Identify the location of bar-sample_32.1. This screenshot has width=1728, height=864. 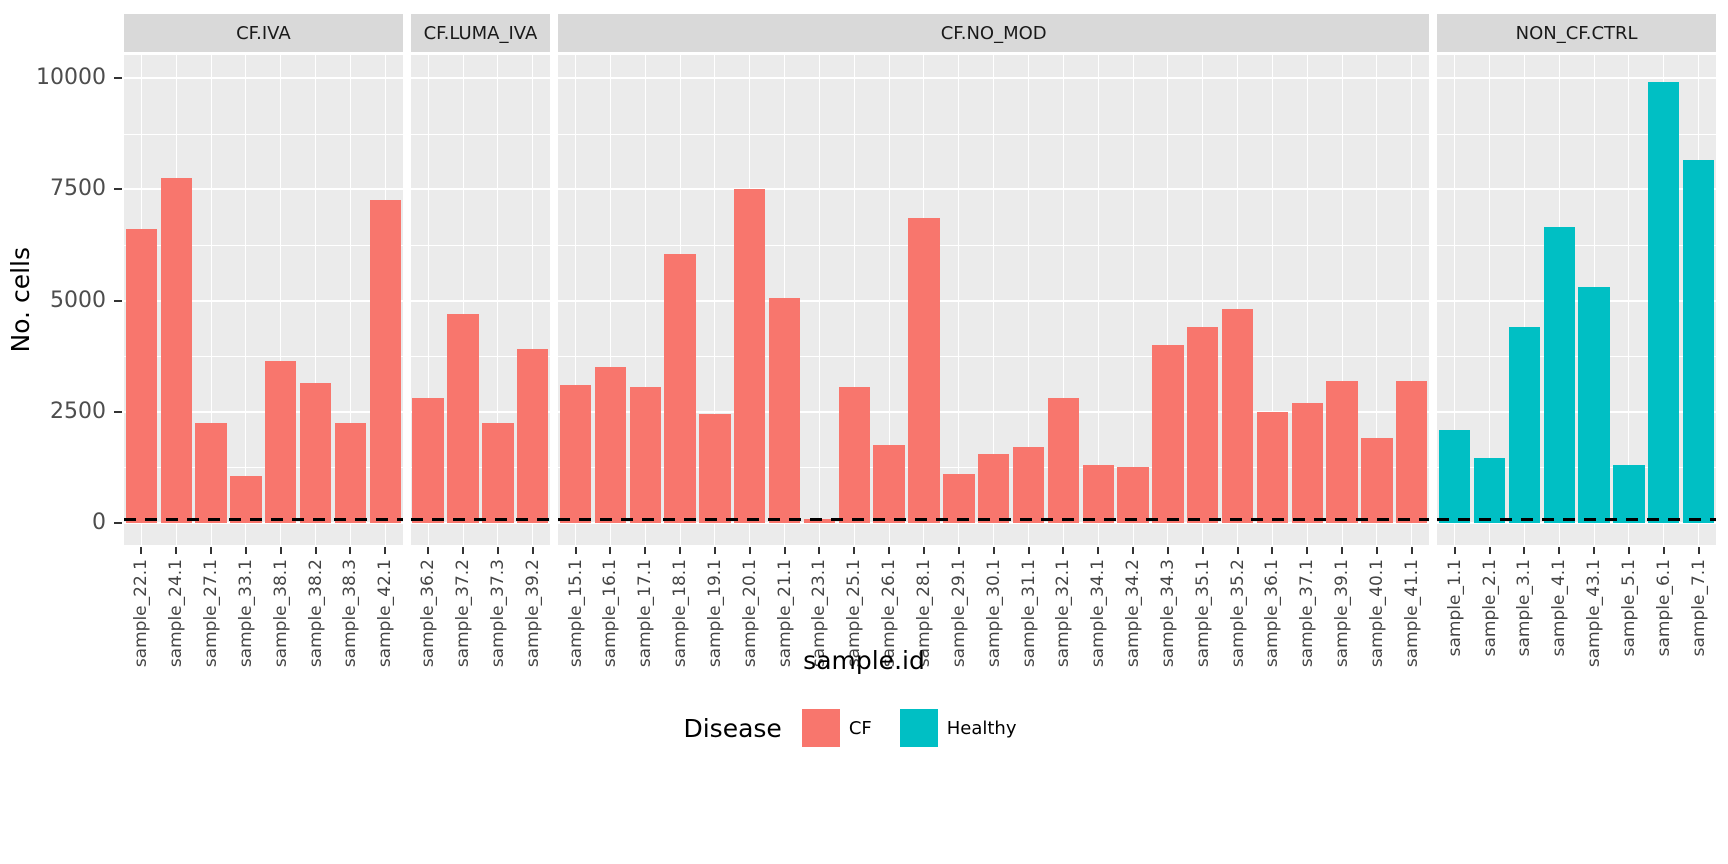
(1063, 460).